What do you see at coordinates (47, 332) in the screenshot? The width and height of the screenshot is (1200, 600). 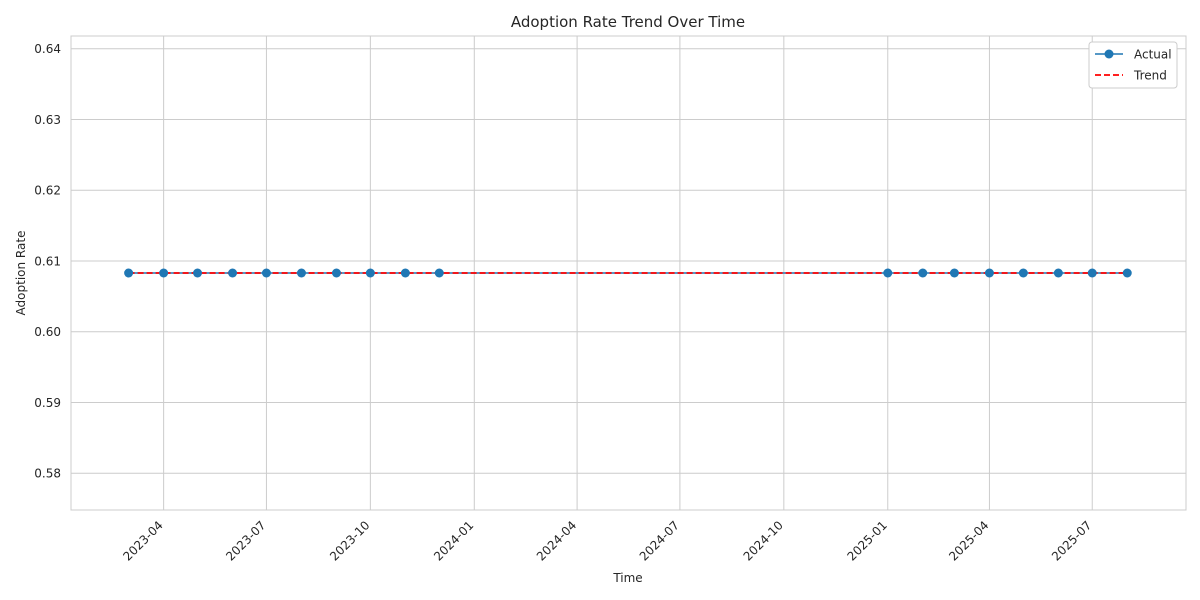 I see `y-tick-label: 0.60` at bounding box center [47, 332].